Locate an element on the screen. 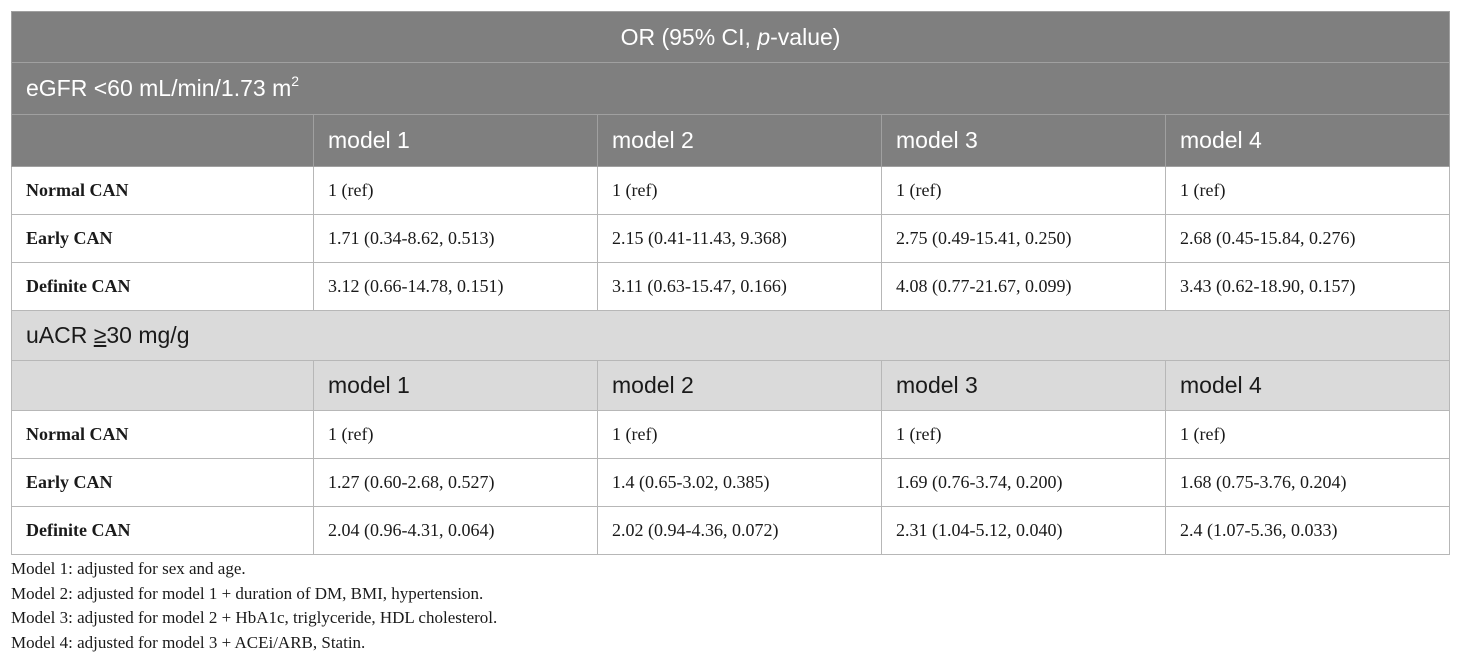 This screenshot has height=664, width=1460. section-title-text: uACR is located at coordinates (60, 335).